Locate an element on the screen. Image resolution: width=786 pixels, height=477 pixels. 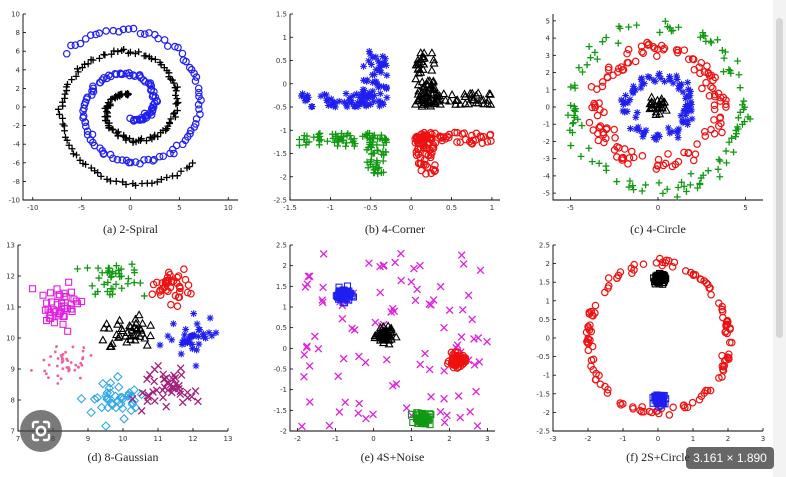
x-tick-label: 13 is located at coordinates (228, 439).